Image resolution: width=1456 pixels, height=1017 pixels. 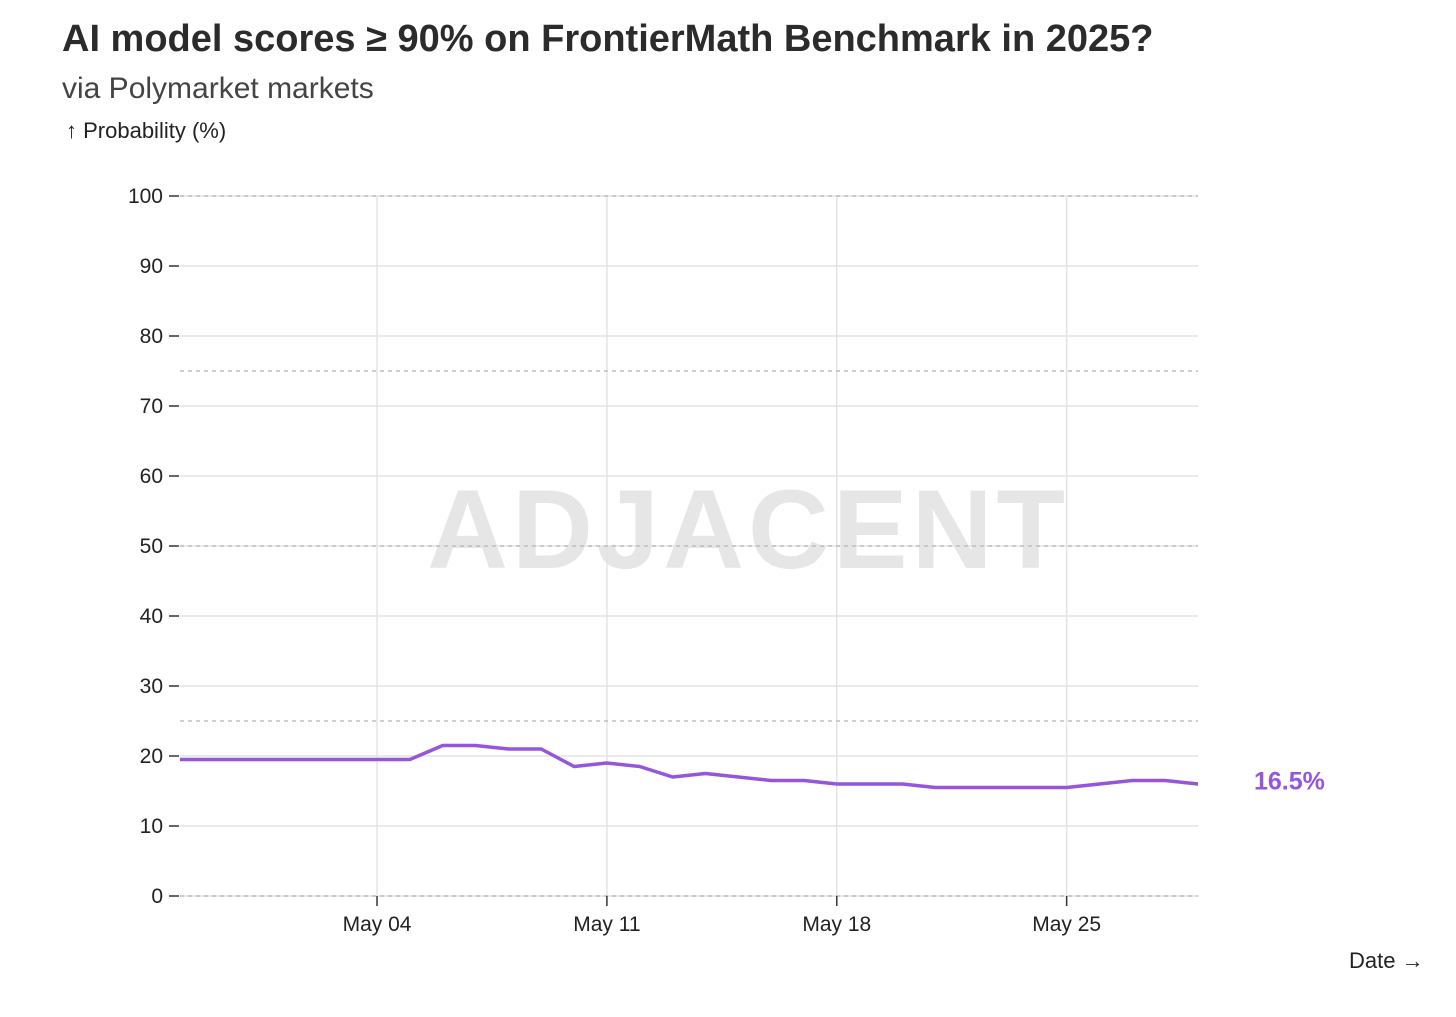 I want to click on watermark-text: ADJACENT, so click(x=748, y=529).